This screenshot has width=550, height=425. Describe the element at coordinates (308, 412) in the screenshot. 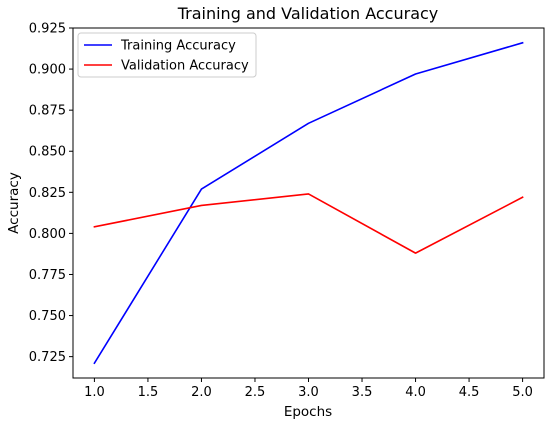

I see `x-axis-label: Epochs` at that location.